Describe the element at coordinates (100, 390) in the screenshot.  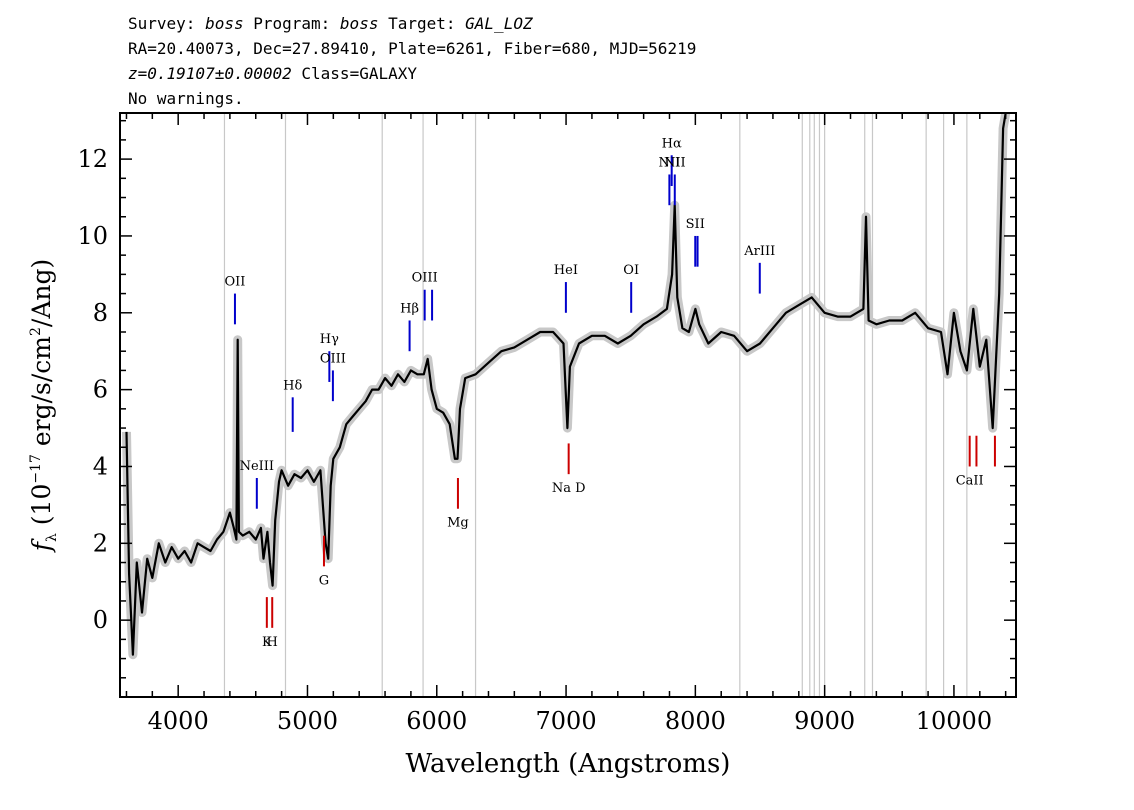
I see `y-tick-label: 6` at that location.